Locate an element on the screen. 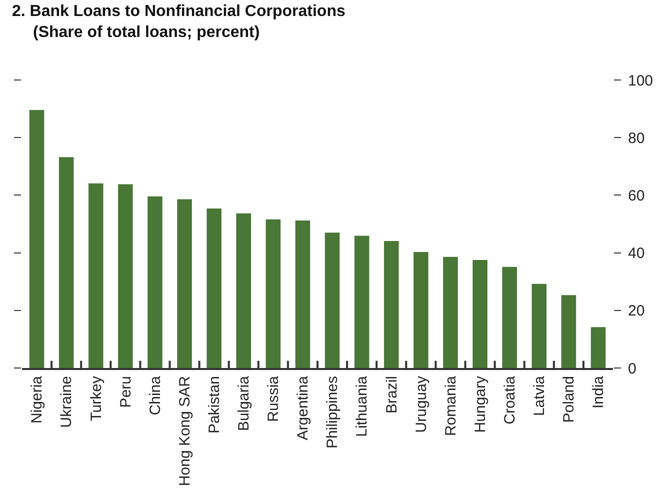 This screenshot has width=668, height=498. x-tick-label: Romania is located at coordinates (451, 405).